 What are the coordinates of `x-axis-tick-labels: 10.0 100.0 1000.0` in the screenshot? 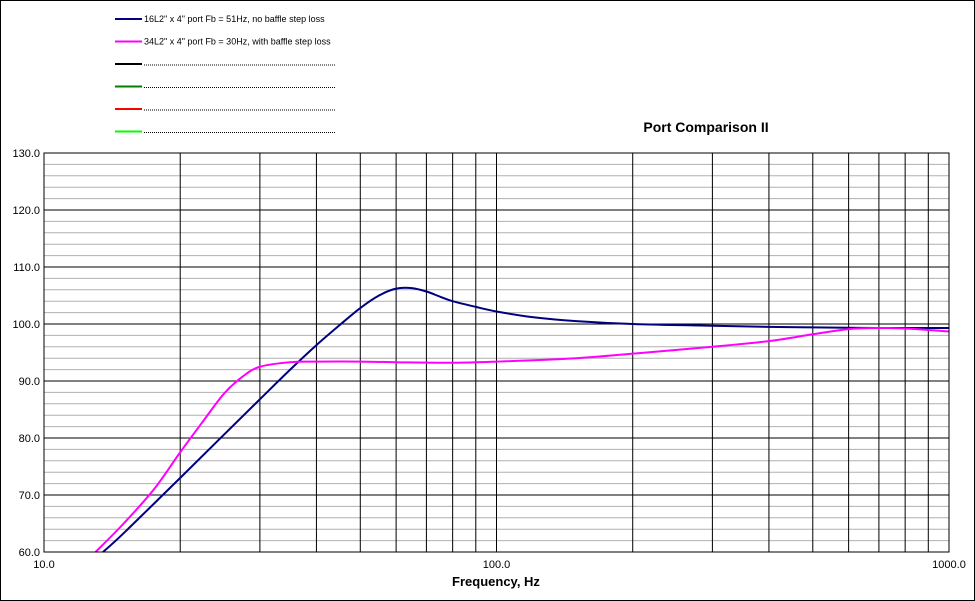 It's located at (499, 565).